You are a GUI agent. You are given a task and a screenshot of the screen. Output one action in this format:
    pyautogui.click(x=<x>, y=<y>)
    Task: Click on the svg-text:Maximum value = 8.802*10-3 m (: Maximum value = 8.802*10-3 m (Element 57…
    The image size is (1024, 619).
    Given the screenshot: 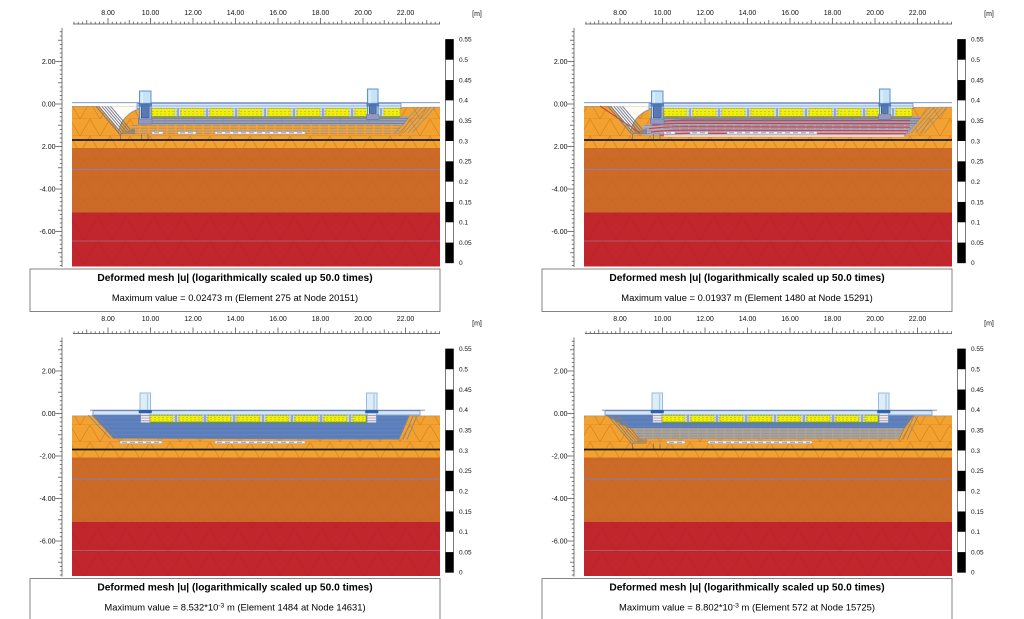 What is the action you would take?
    pyautogui.click(x=747, y=607)
    